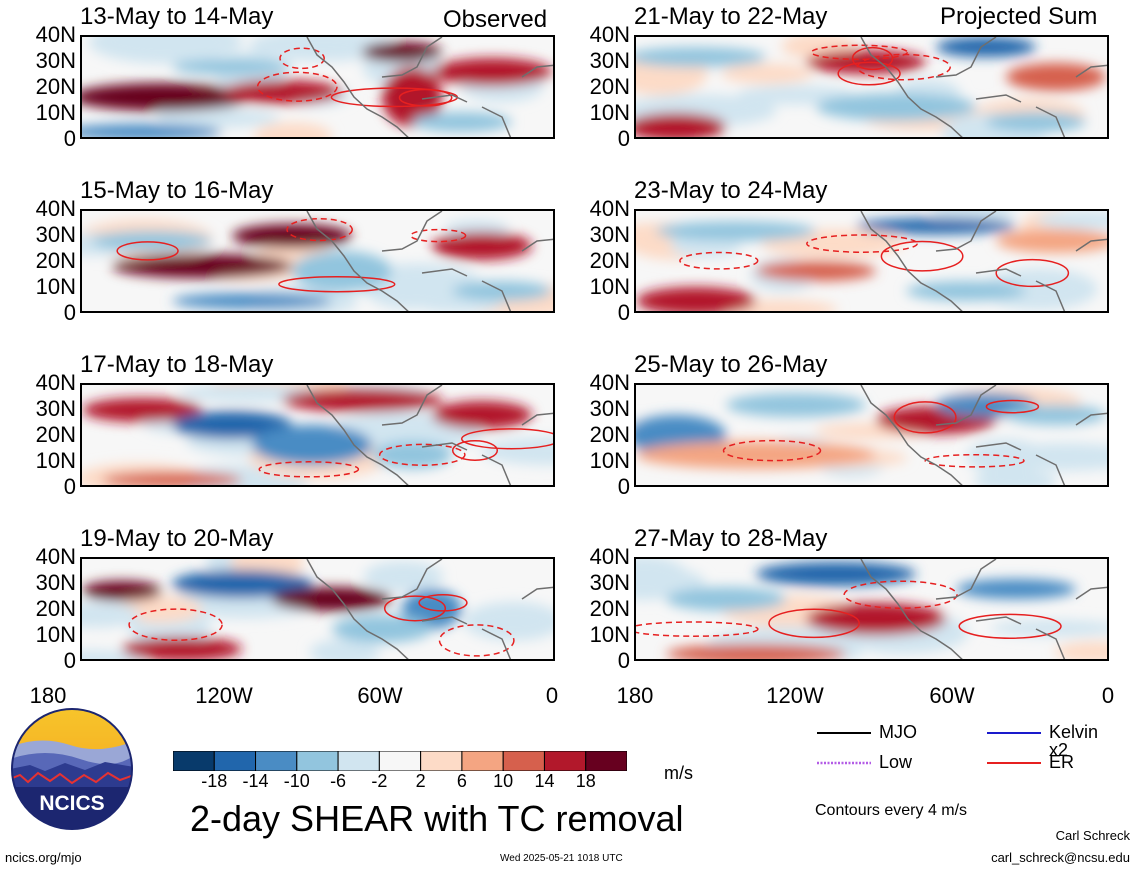  Describe the element at coordinates (177, 16) in the screenshot. I see `panel-title-obs-1: 13-May to 14-May` at that location.